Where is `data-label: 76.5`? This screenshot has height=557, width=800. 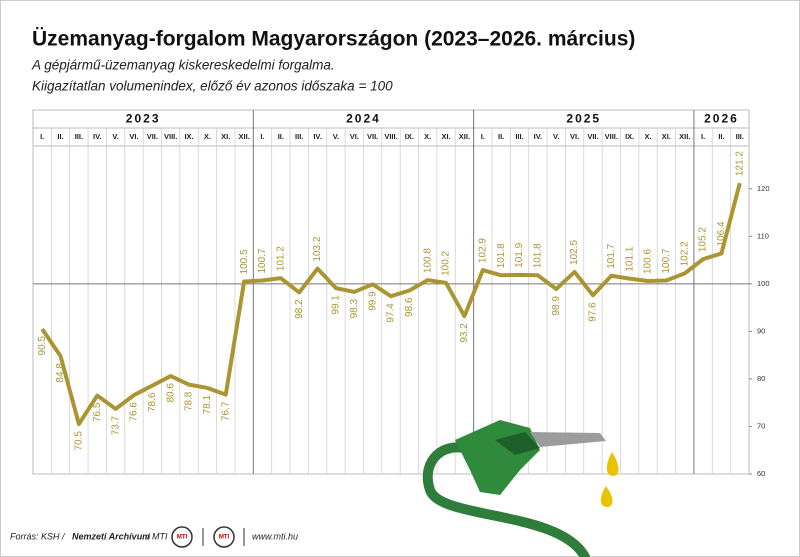 data-label: 76.5 is located at coordinates (97, 412).